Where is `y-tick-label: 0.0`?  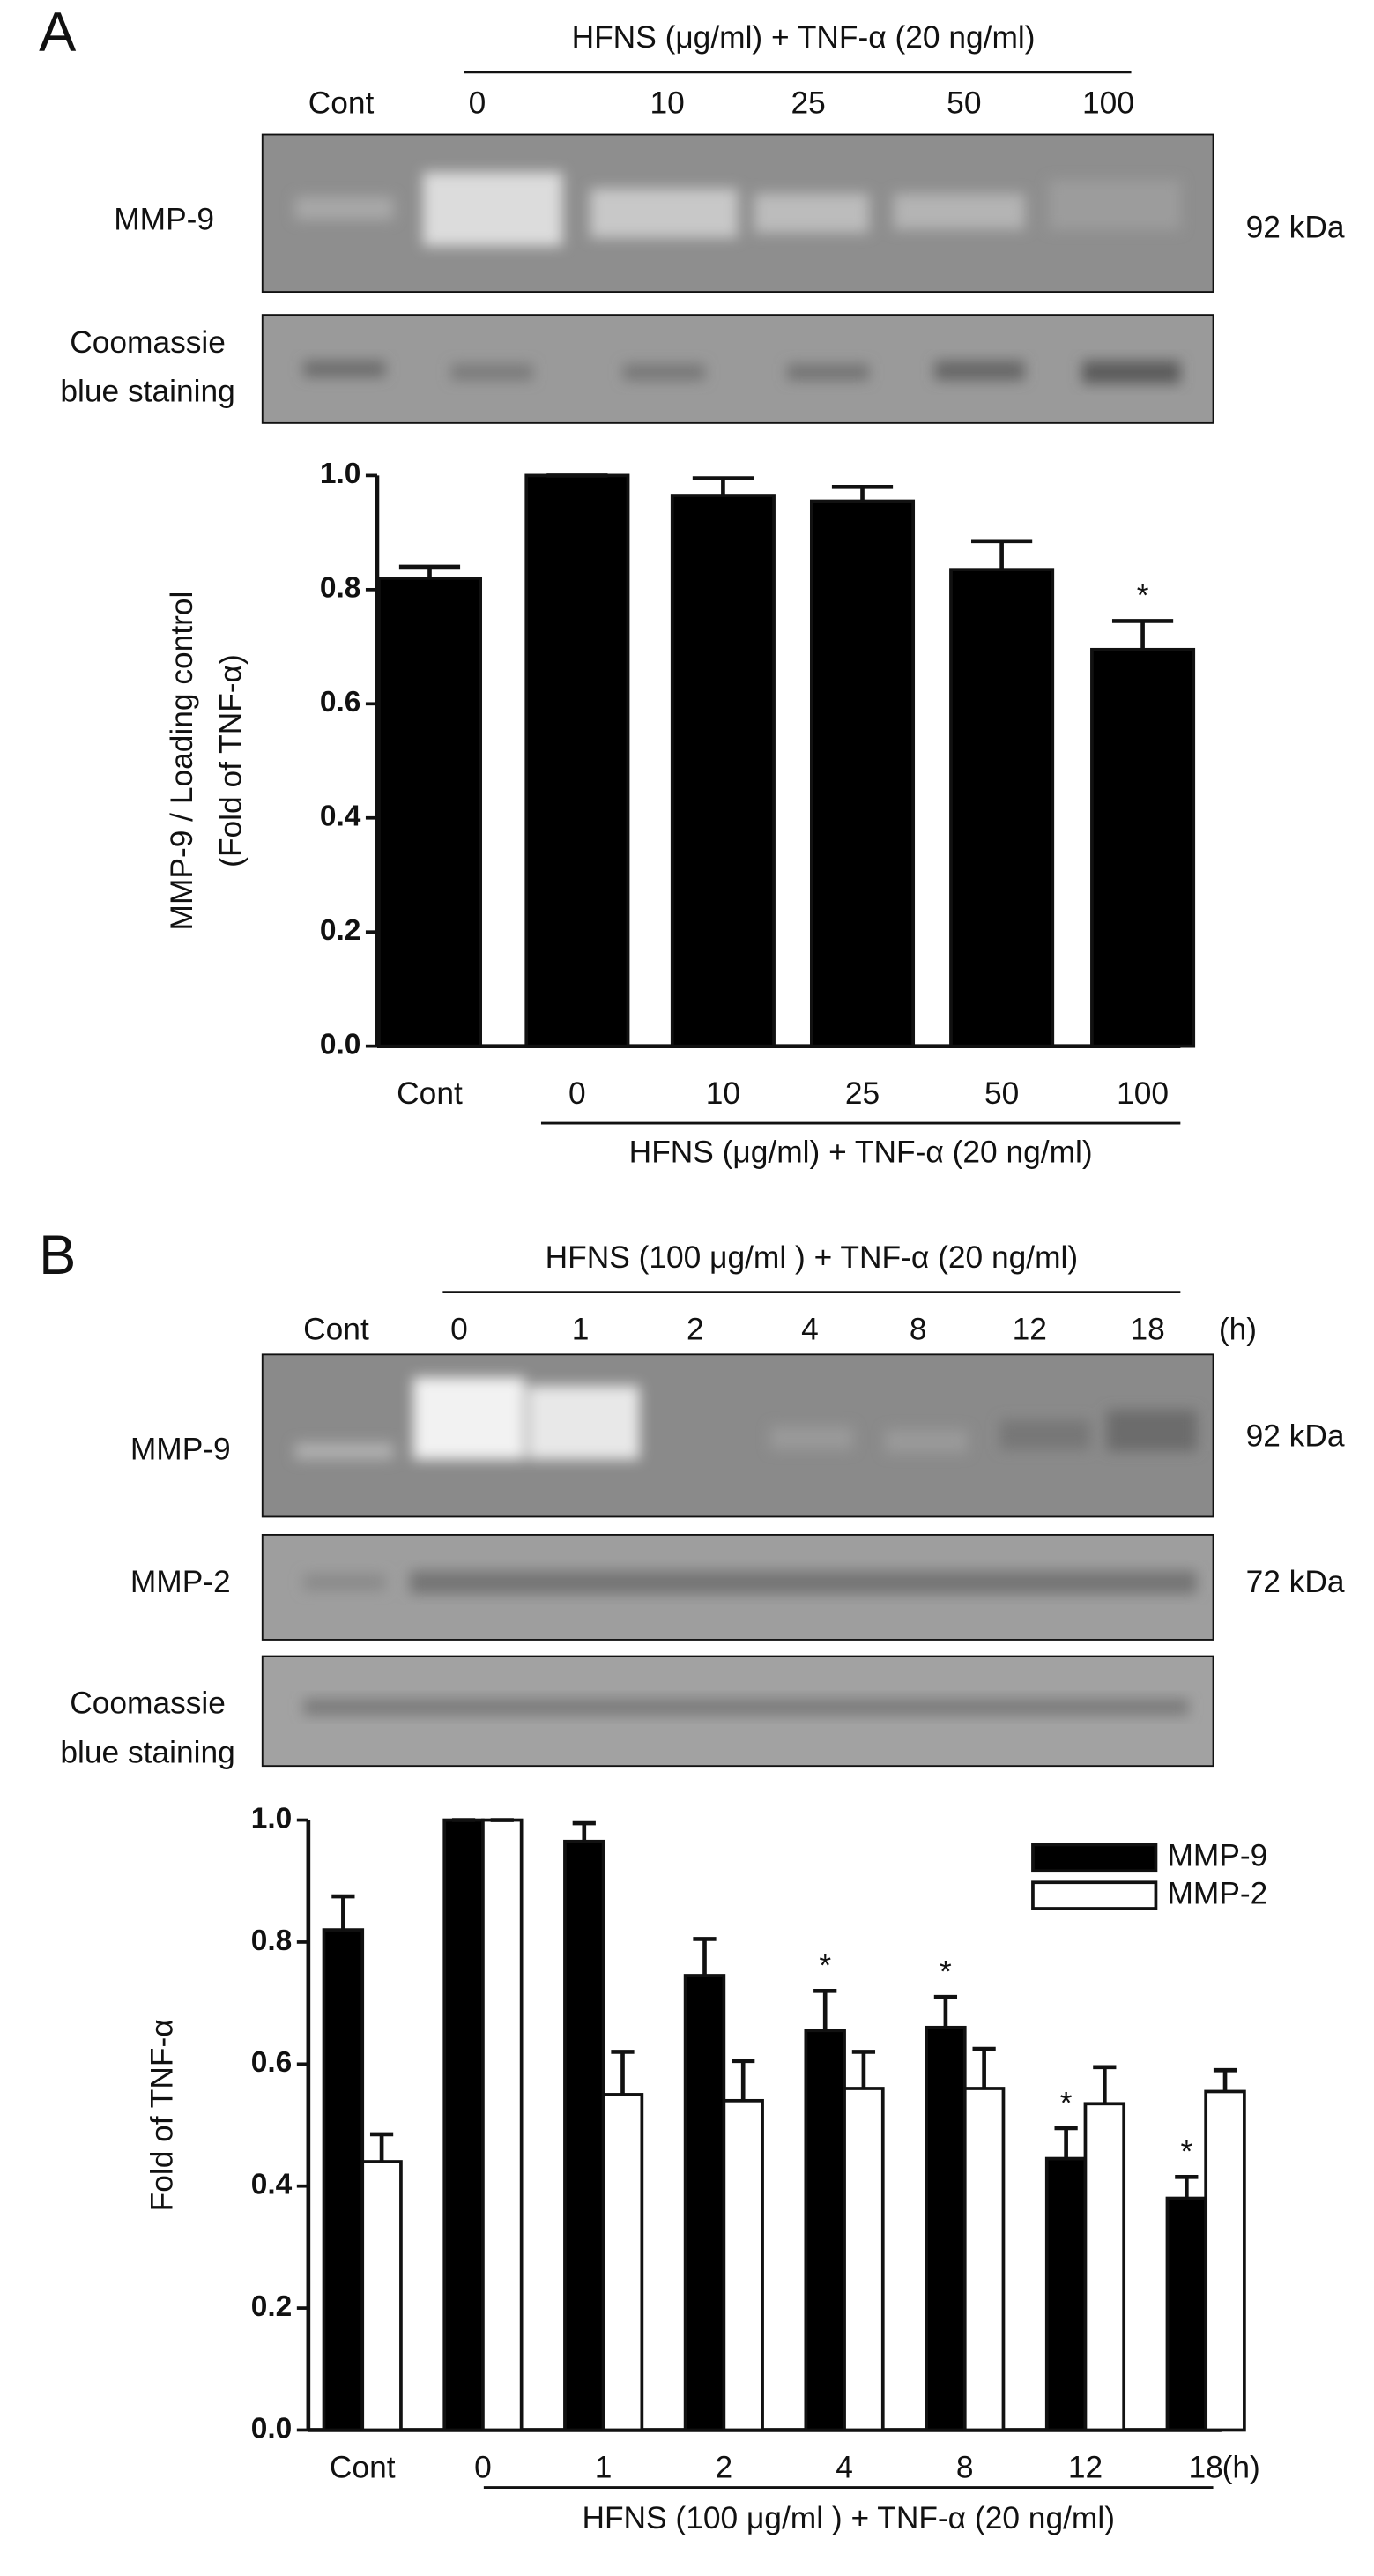 y-tick-label: 0.0 is located at coordinates (340, 1044).